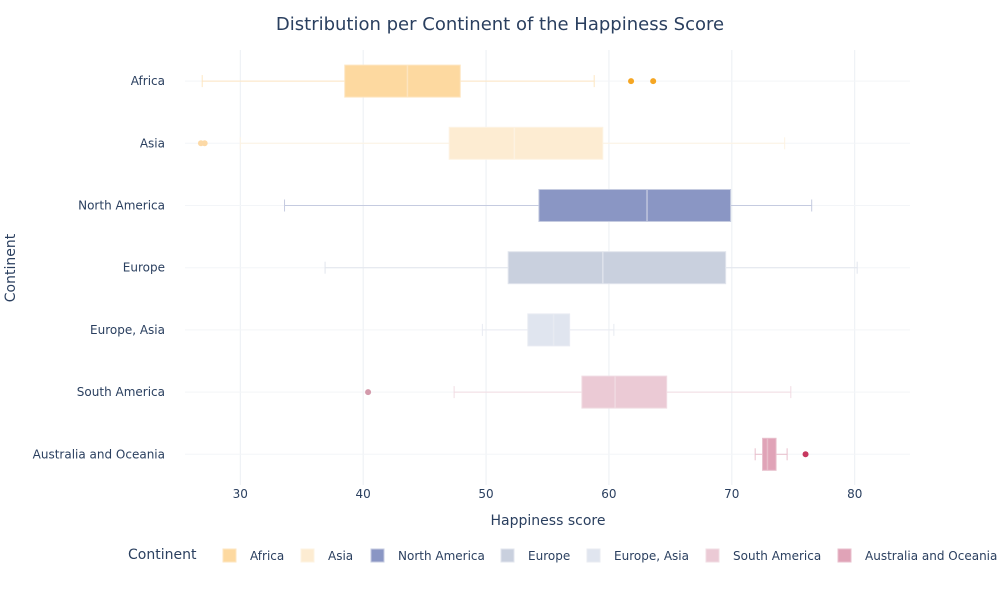  I want to click on legend-label: South America, so click(777, 556).